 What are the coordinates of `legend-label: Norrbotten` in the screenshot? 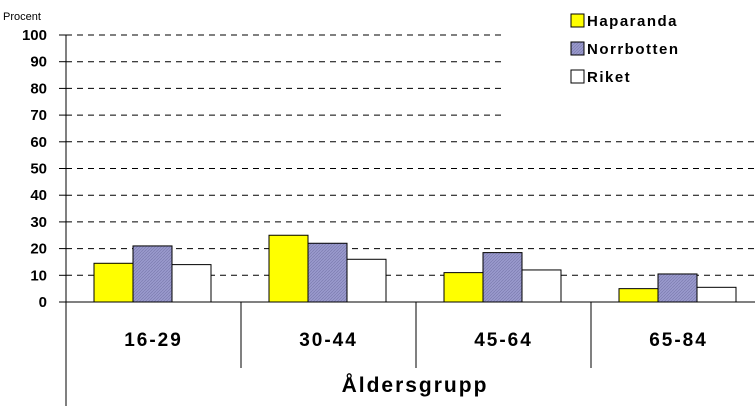 It's located at (633, 49).